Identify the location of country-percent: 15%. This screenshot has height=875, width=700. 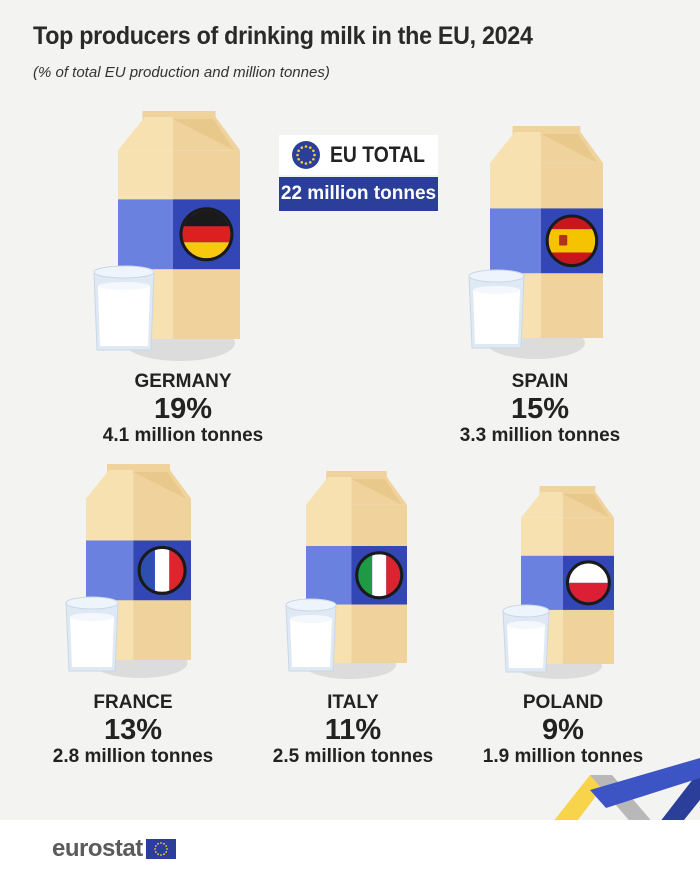
(540, 409).